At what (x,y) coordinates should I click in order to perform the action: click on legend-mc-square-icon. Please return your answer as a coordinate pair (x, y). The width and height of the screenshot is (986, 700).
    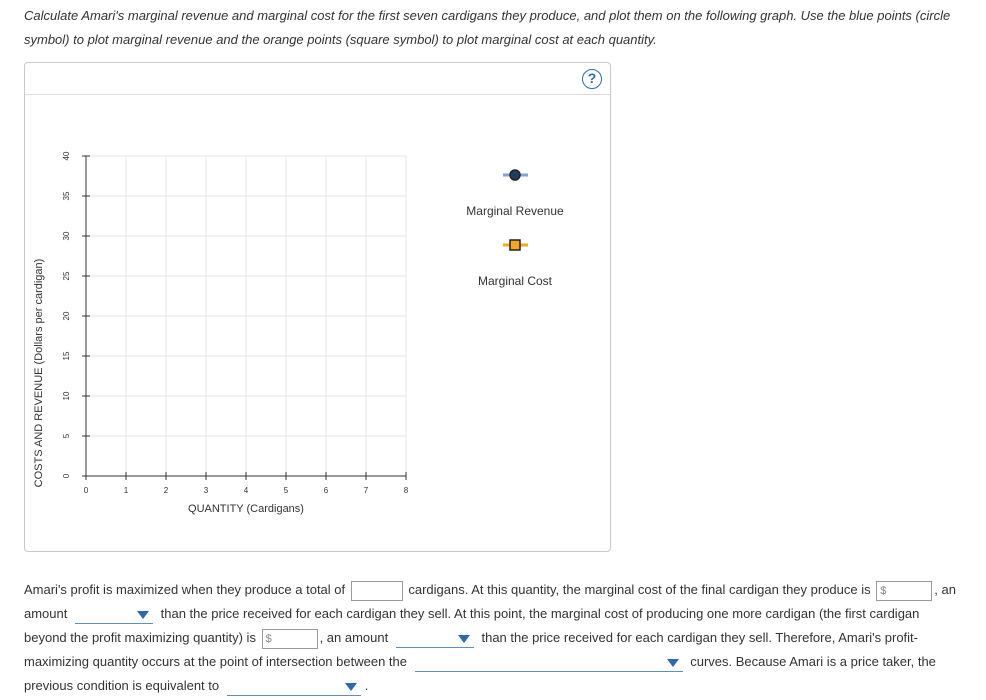
    Looking at the image, I should click on (515, 245).